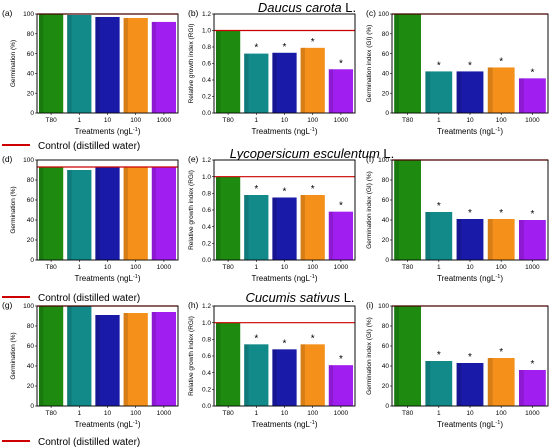 This screenshot has height=448, width=550. I want to click on y-tick-label: 1.0, so click(206, 31).